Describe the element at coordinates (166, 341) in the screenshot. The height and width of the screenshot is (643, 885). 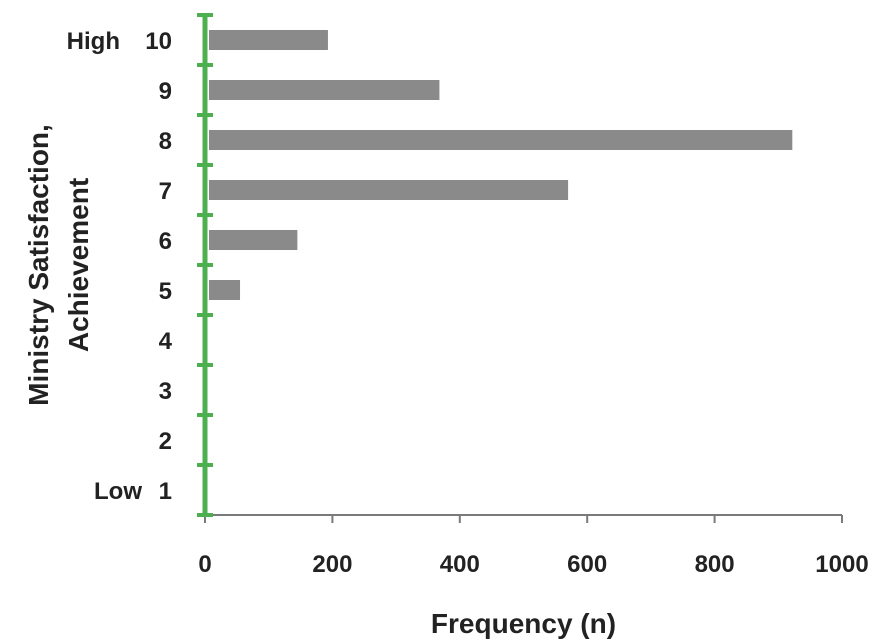
I see `y-tick-label-4: 4` at that location.